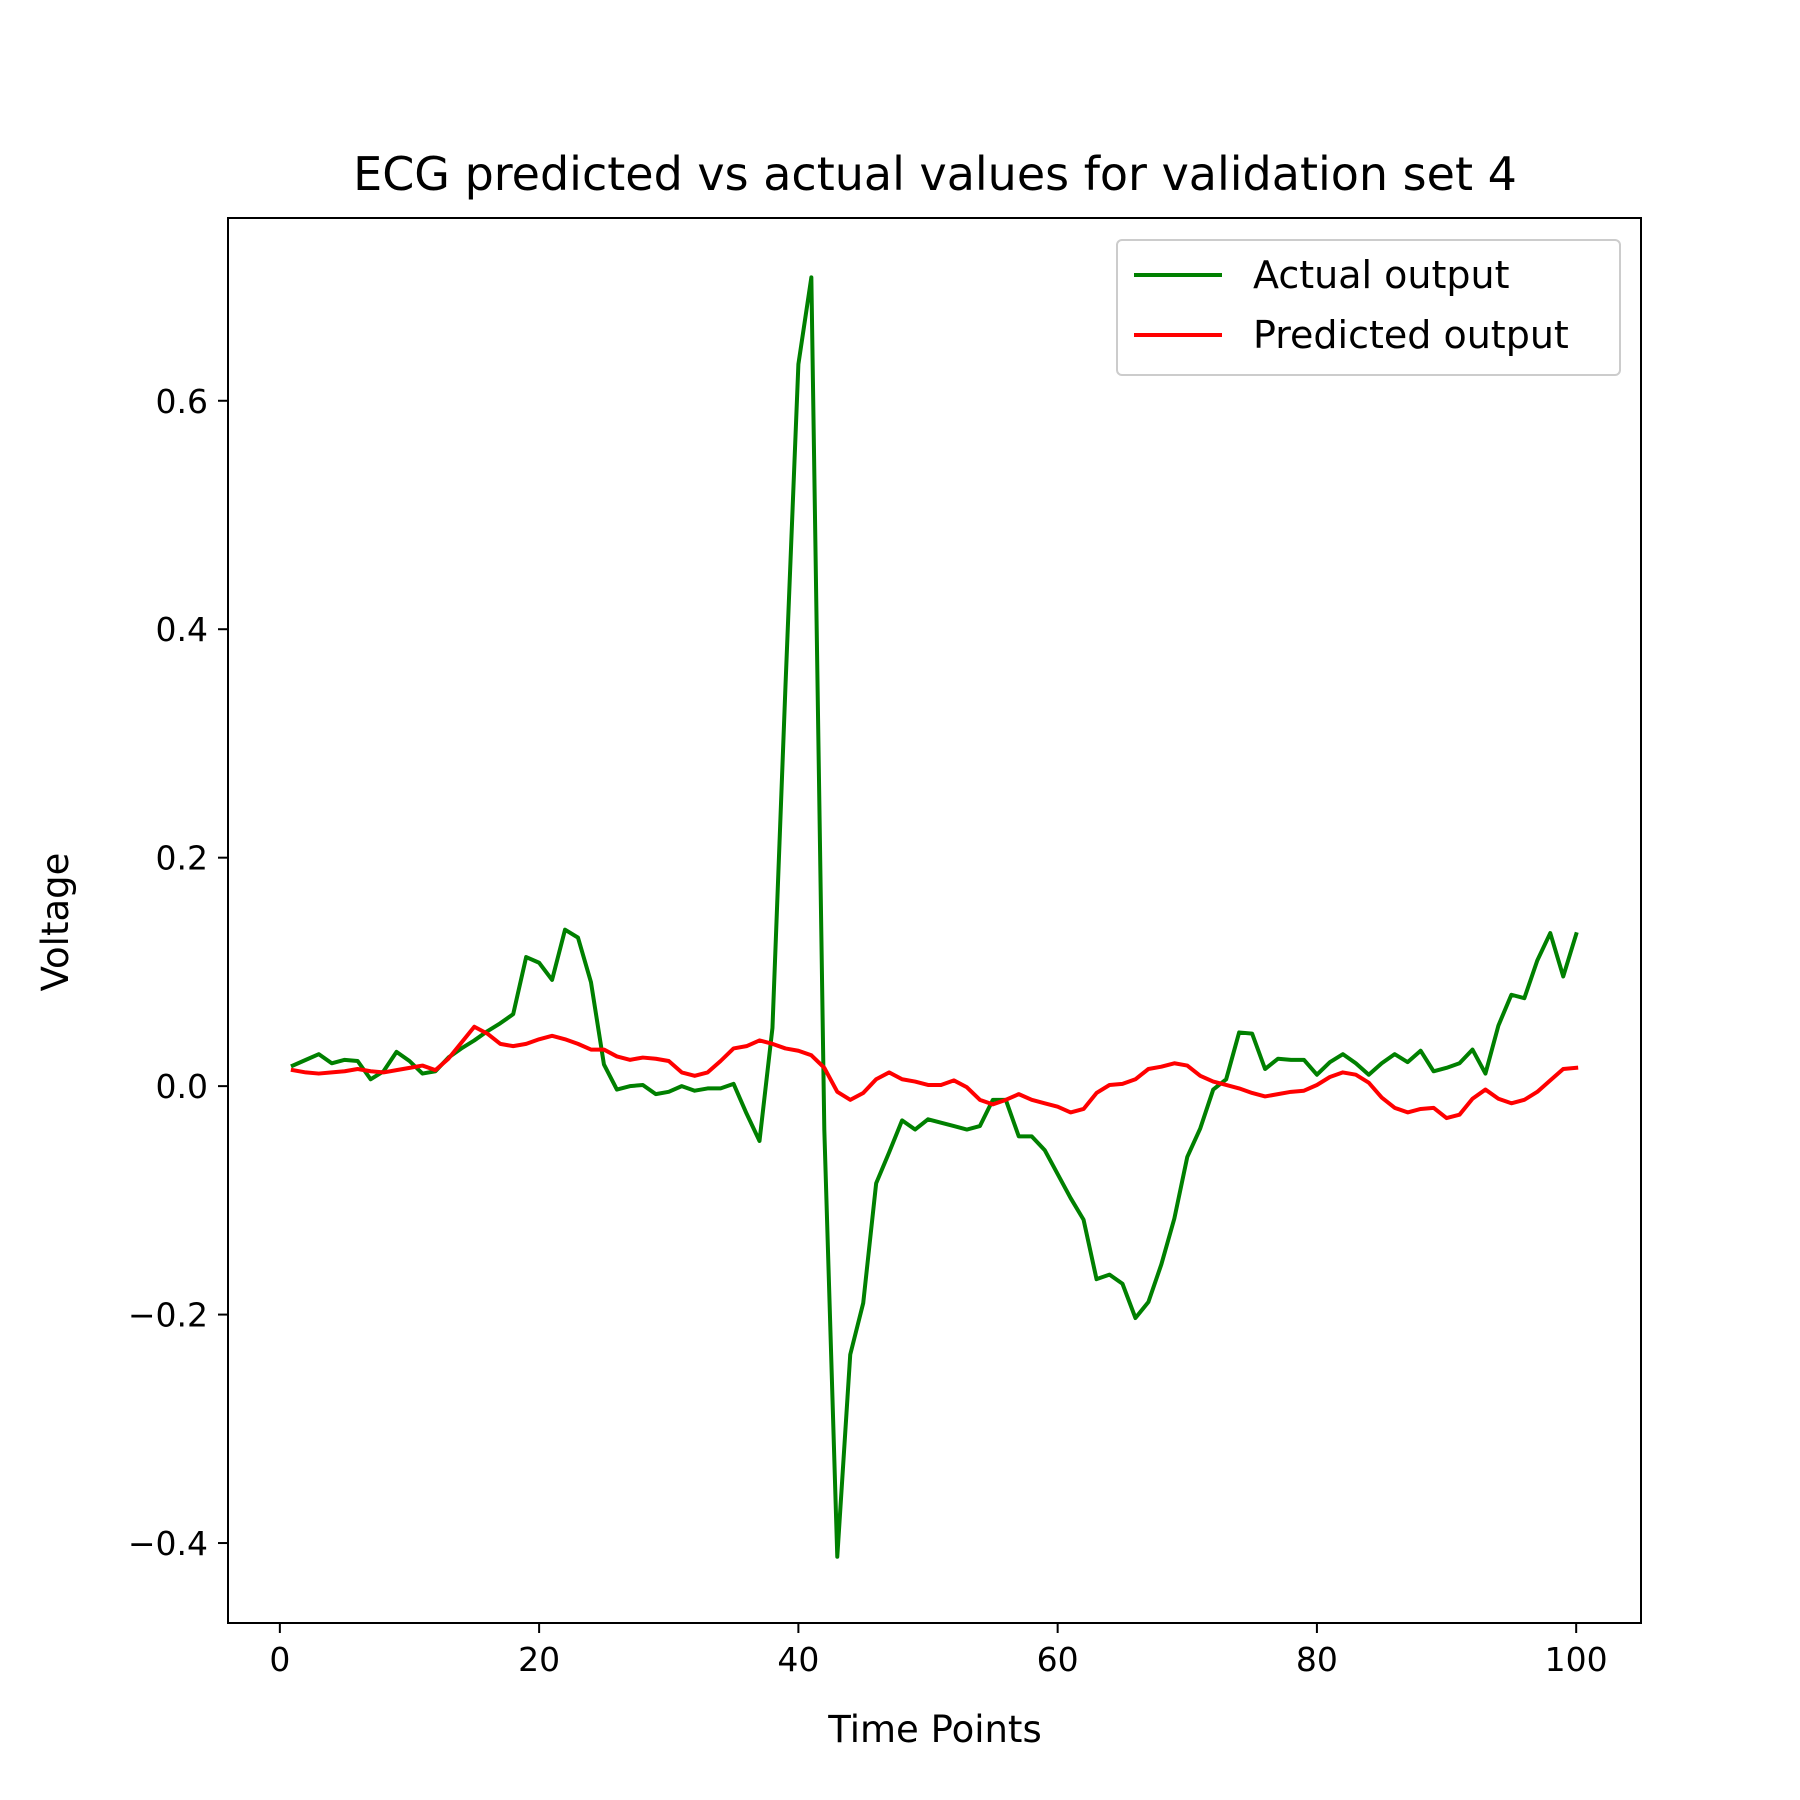 The height and width of the screenshot is (1800, 1800). What do you see at coordinates (938, 1651) in the screenshot?
I see `x-axis-ticks: 0 20 40 60 80 100` at bounding box center [938, 1651].